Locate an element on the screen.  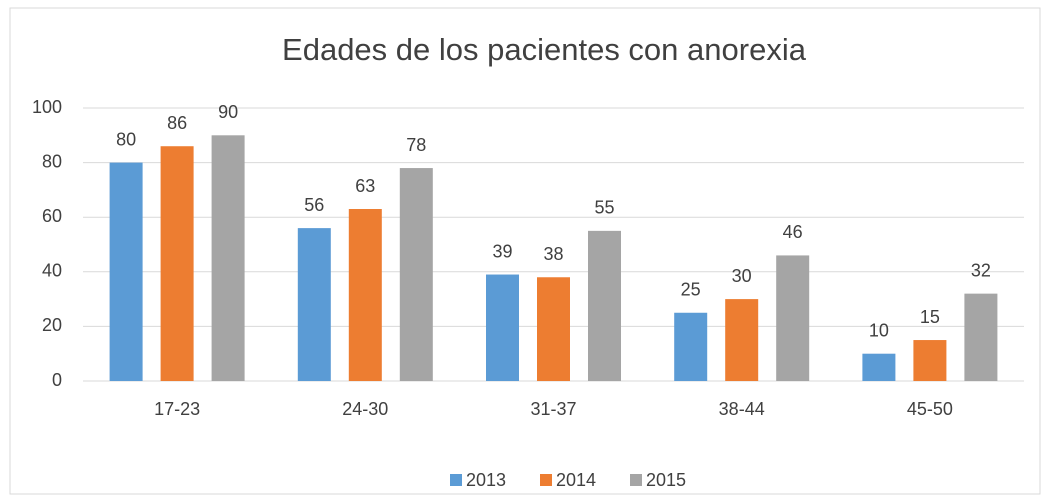
data-label: 32 is located at coordinates (981, 270).